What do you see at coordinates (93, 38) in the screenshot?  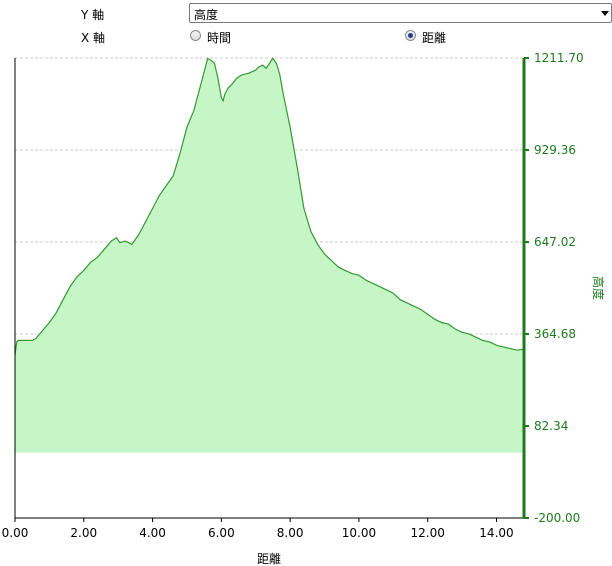 I see `x-axis-label: X 軸` at bounding box center [93, 38].